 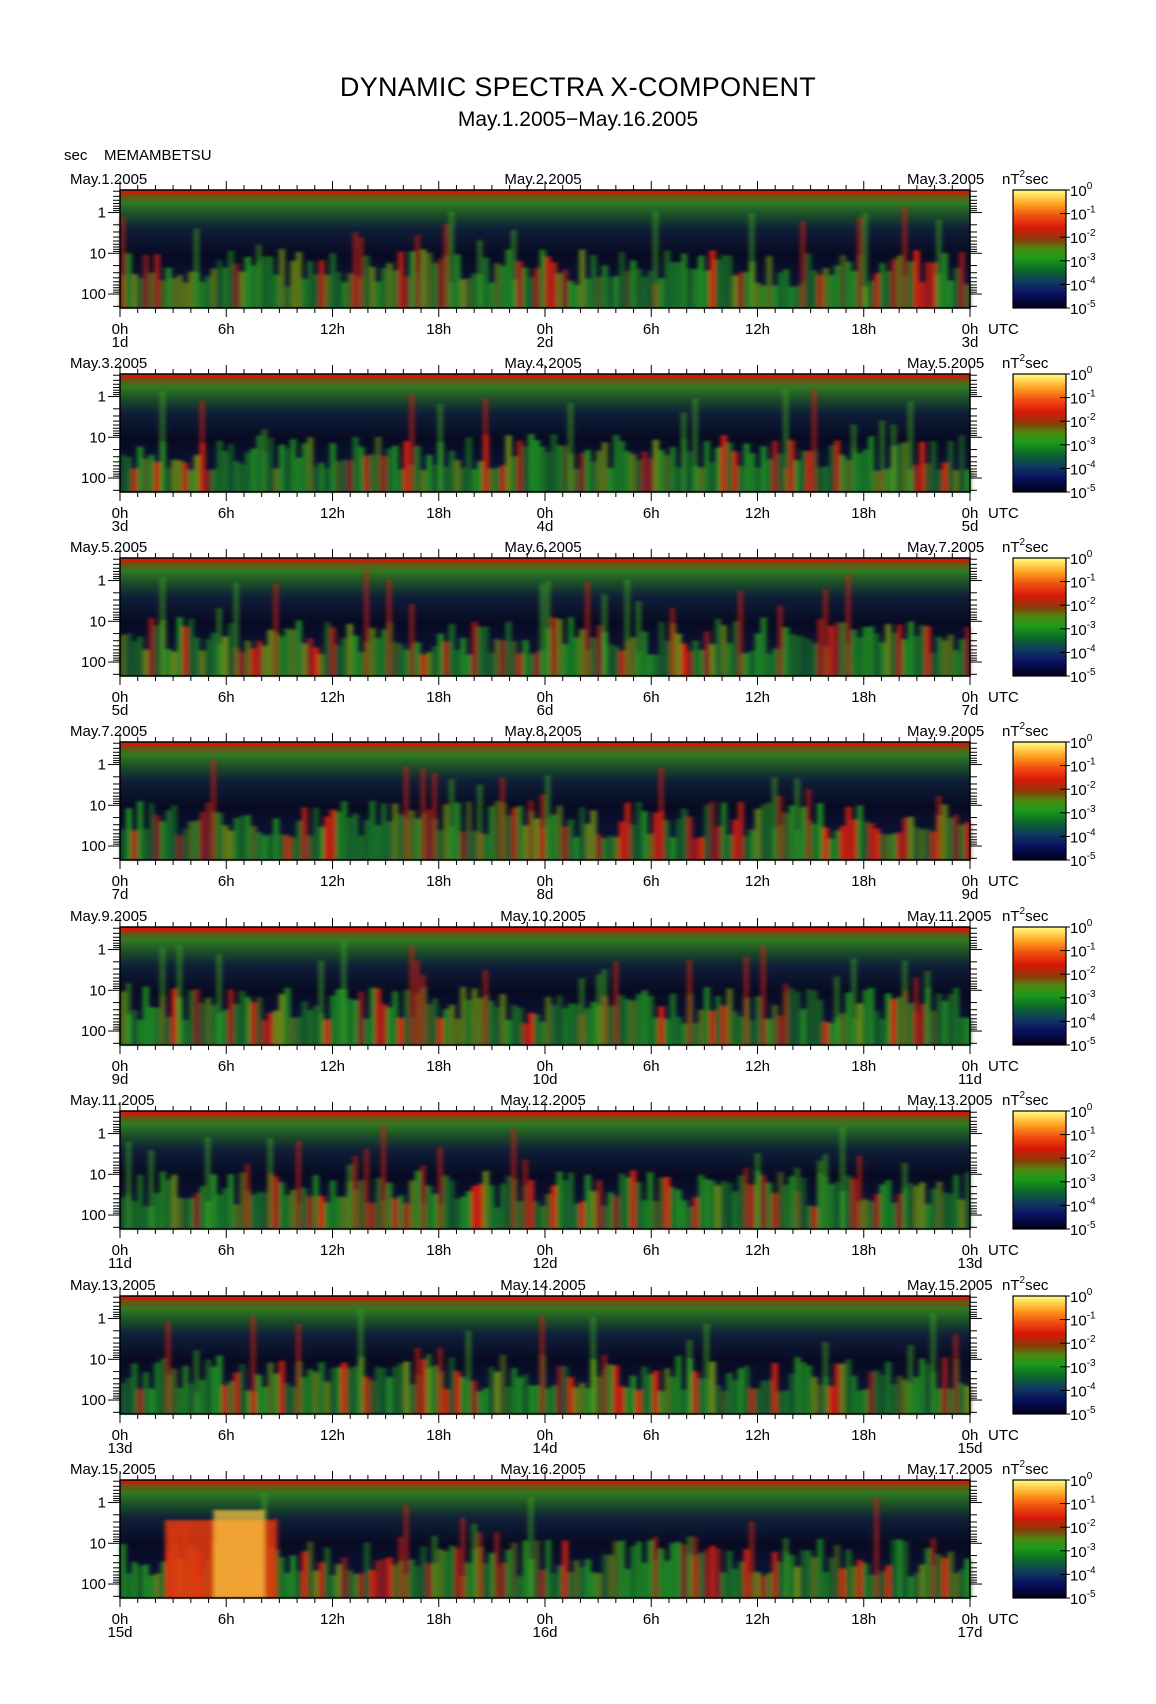 I want to click on panel-mid-date: May.8.2005, so click(x=542, y=731).